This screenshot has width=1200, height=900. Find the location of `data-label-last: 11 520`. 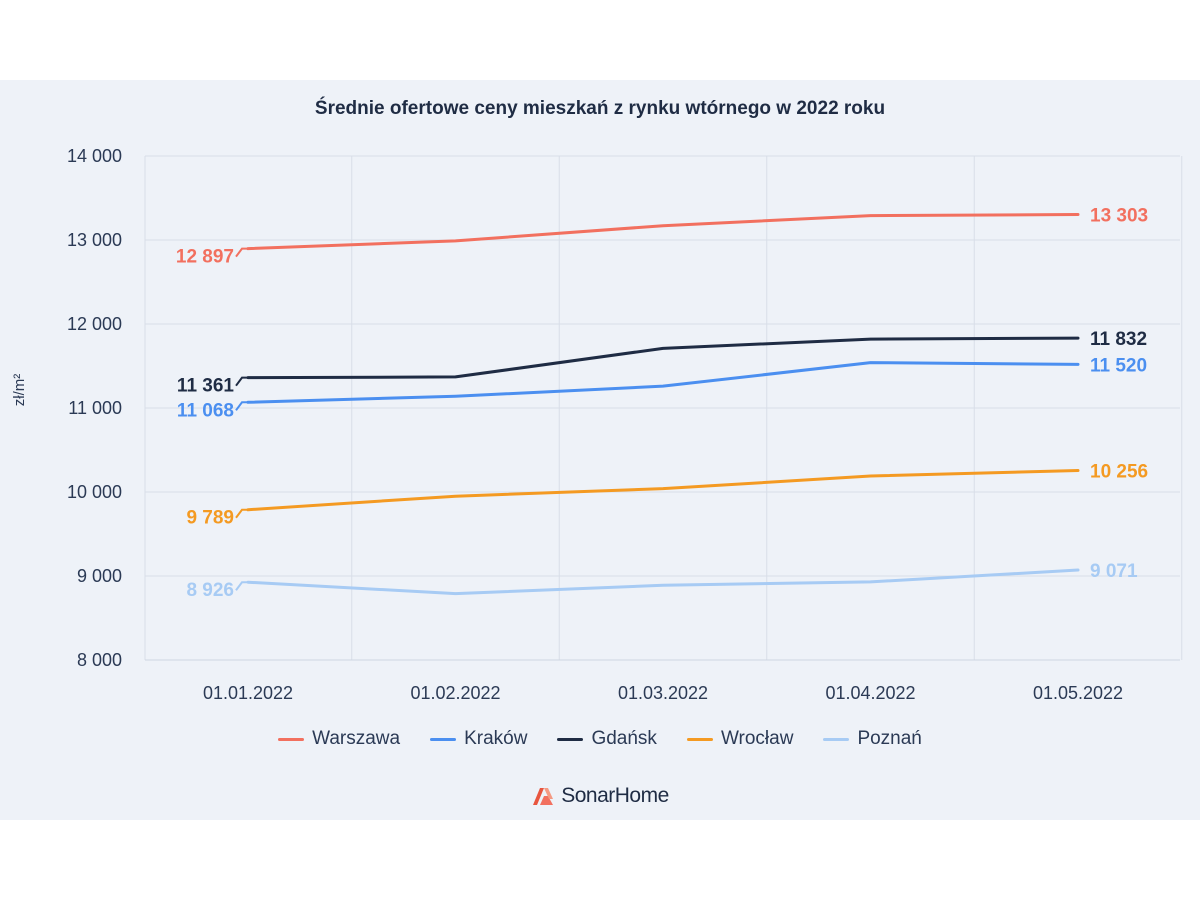

data-label-last: 11 520 is located at coordinates (1118, 365).